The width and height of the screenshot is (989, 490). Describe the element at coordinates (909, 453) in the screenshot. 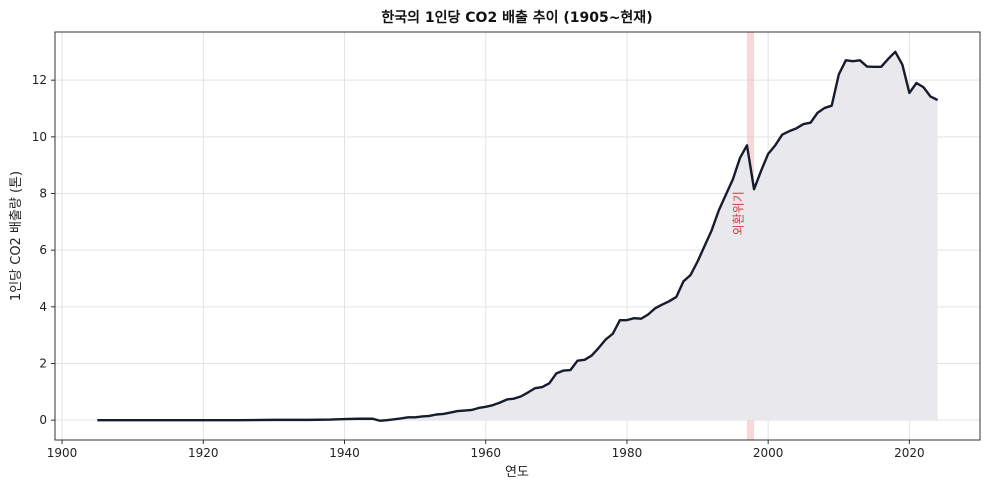

I see `x-tick-label: 2020` at that location.